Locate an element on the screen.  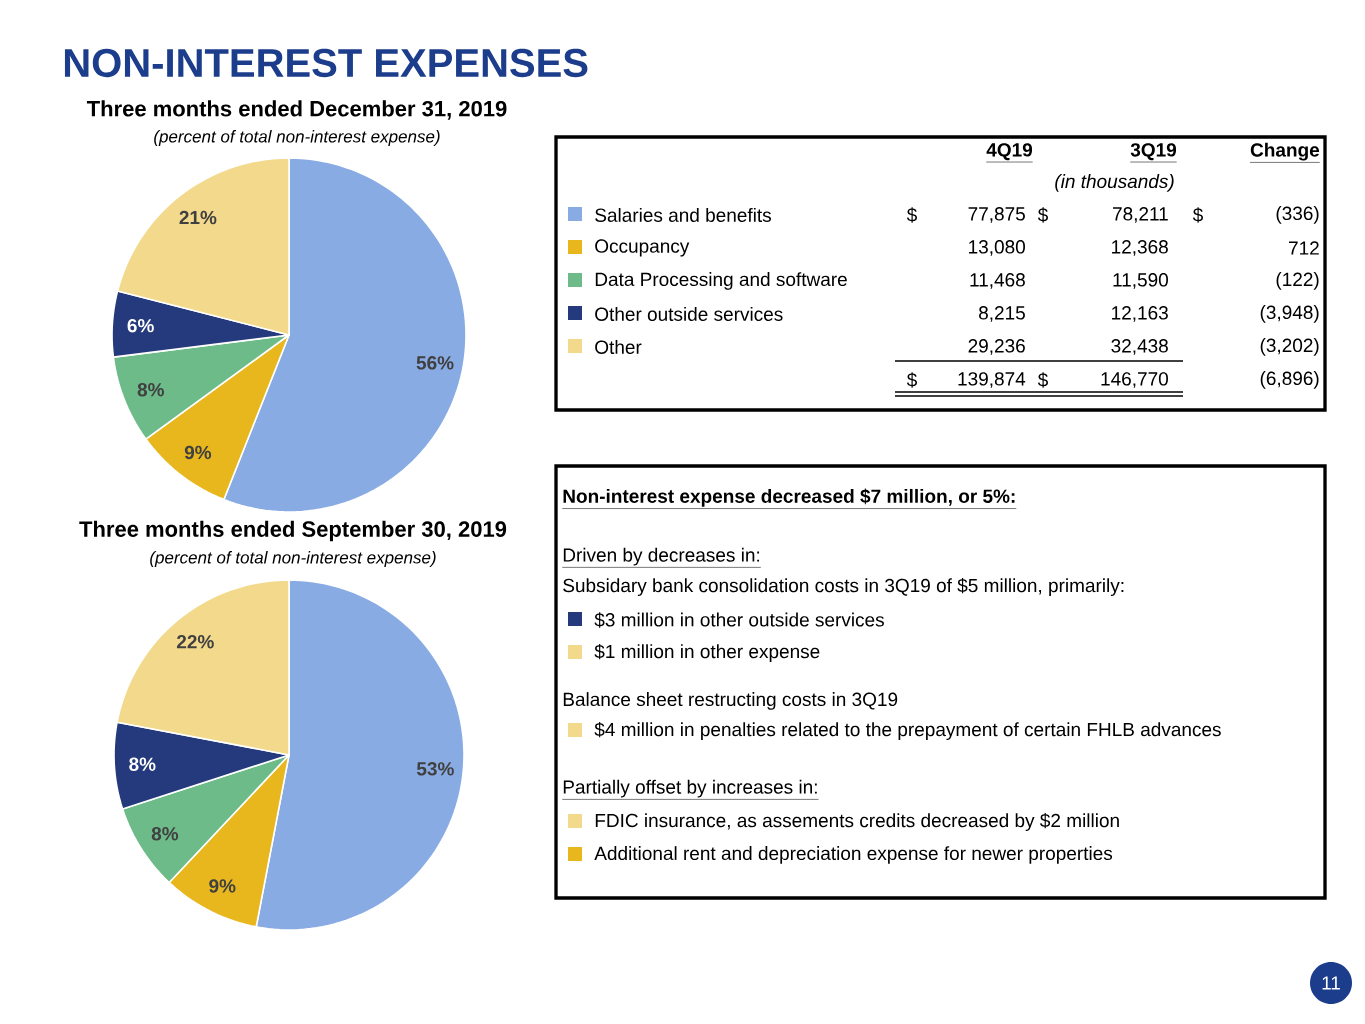
text: 4Q19 is located at coordinates (1009, 152).